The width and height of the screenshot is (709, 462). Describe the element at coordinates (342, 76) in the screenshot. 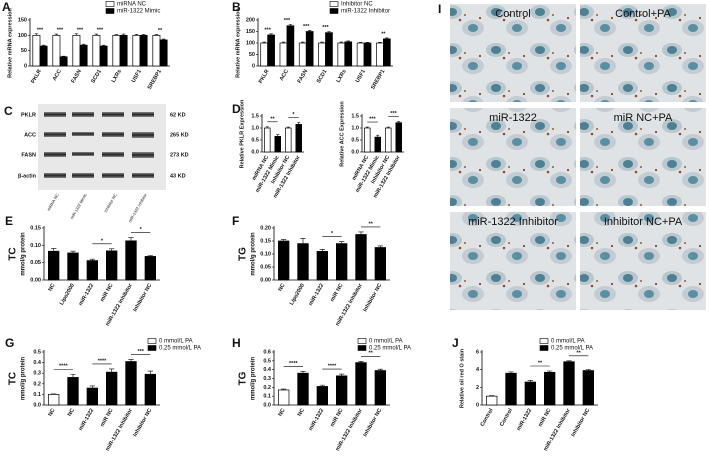

I see `x-tick-label: LXRs` at that location.